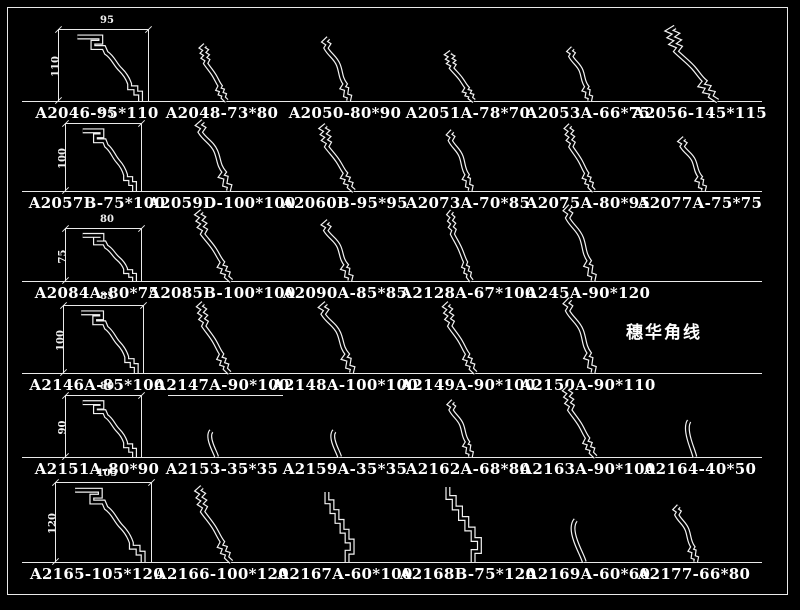 This screenshot has height=610, width=800. What do you see at coordinates (700, 469) in the screenshot?
I see `item-label: A2164-40*50` at bounding box center [700, 469].